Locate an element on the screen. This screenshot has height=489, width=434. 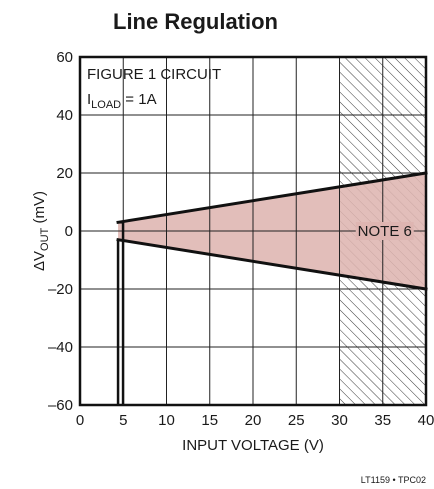
chart-title: Line Regulation is located at coordinates (195, 21).